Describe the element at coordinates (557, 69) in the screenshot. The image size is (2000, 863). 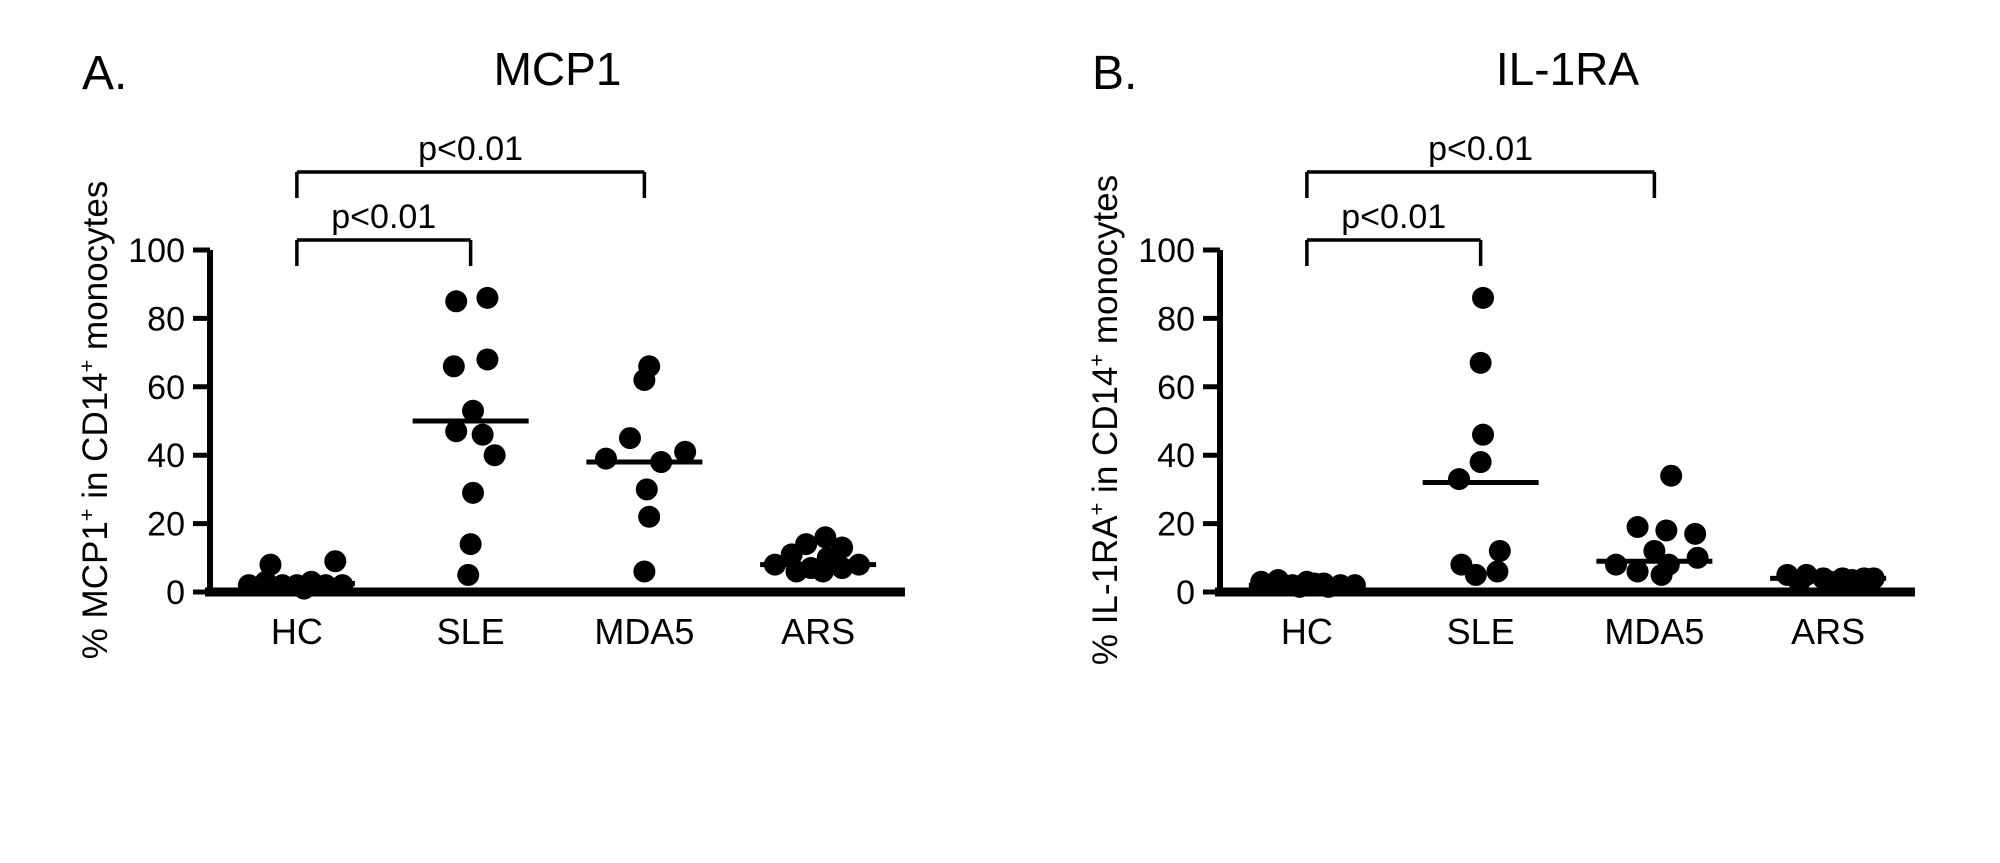
I see `panel-a-title: MCP1` at that location.